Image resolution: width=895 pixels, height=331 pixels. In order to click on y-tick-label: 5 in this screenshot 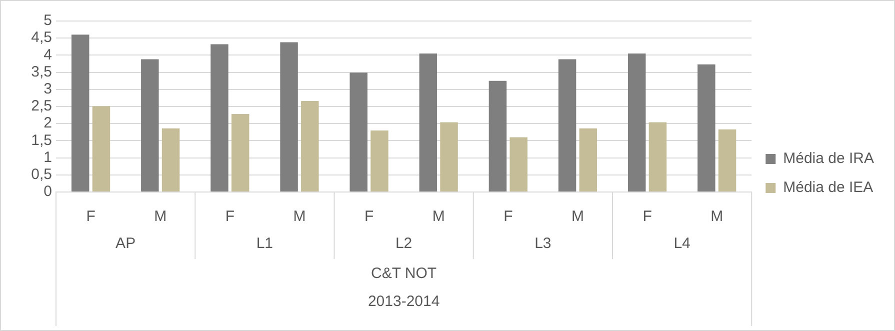, I will do `click(48, 21)`.